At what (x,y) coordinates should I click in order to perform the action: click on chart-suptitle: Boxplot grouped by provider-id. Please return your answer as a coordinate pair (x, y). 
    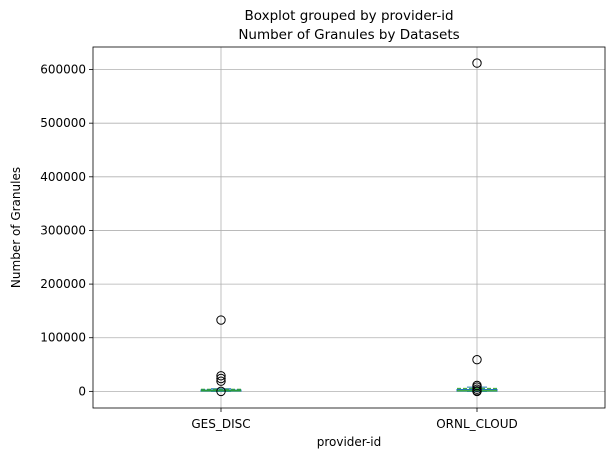
    Looking at the image, I should click on (348, 16).